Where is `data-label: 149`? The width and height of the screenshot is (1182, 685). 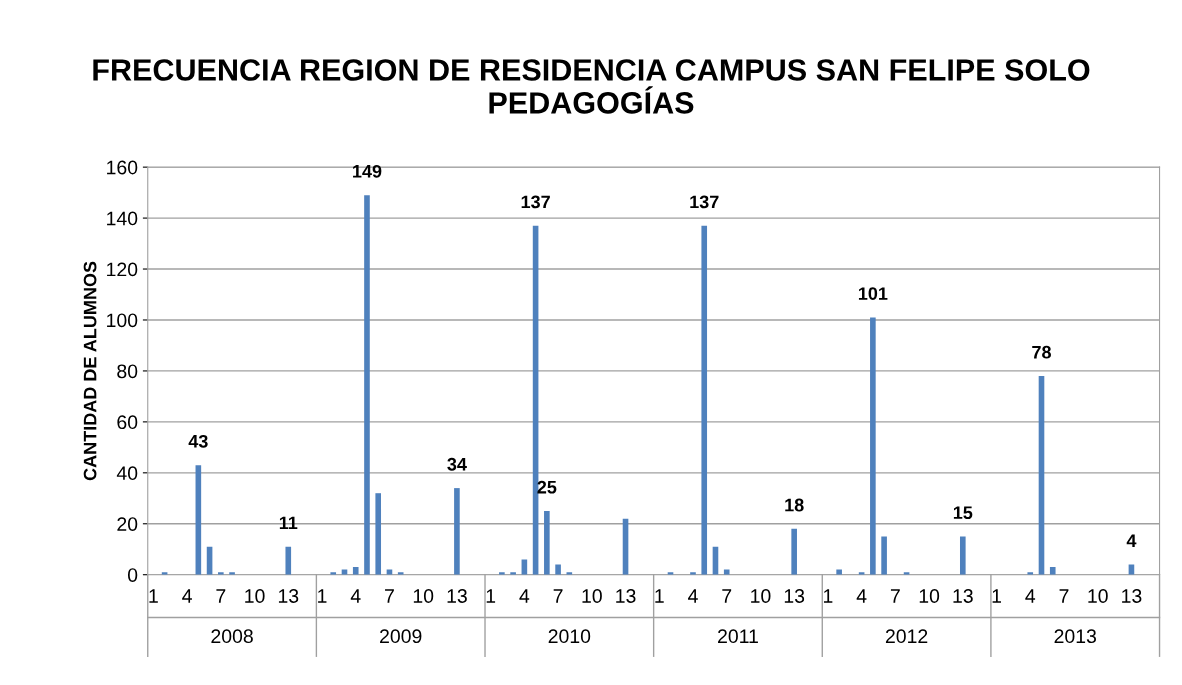
data-label: 149 is located at coordinates (367, 171).